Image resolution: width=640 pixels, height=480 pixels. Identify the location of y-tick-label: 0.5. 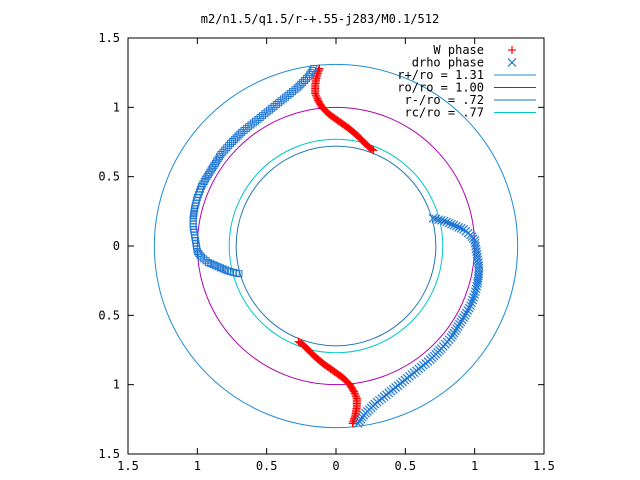
(109, 315).